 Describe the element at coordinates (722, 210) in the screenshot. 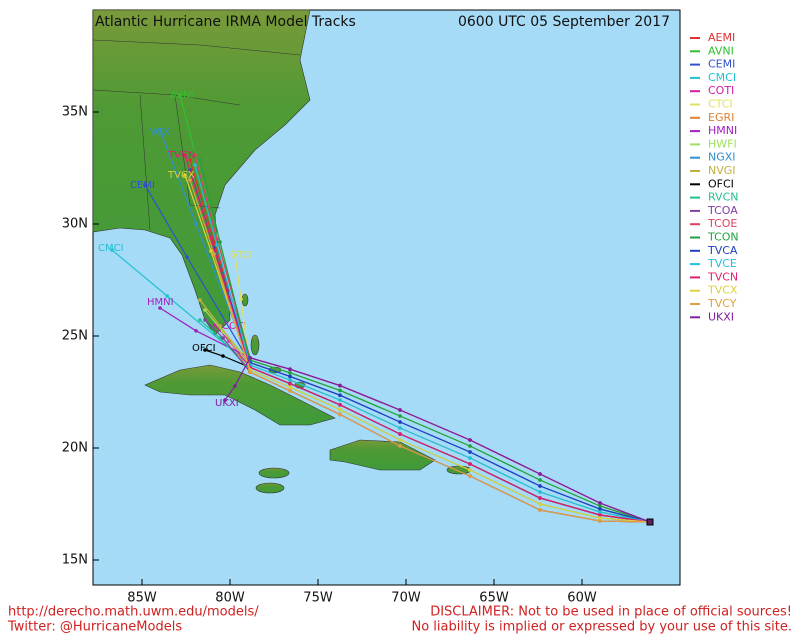

I see `legend-label: TCOA` at that location.